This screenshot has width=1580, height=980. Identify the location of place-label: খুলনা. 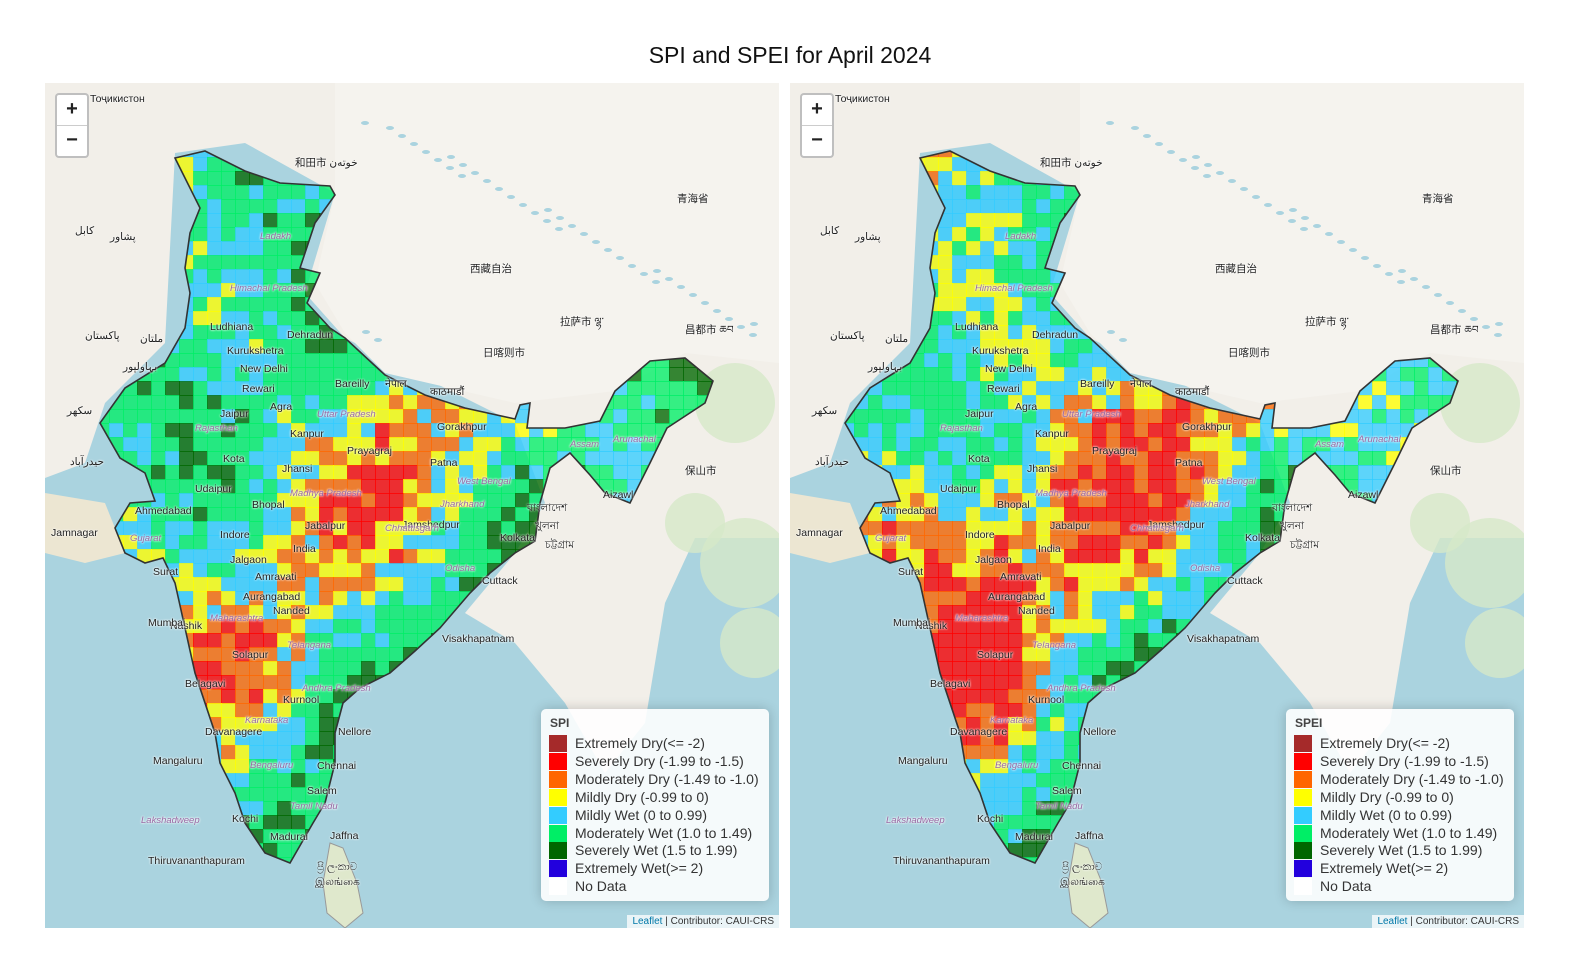
(1292, 526).